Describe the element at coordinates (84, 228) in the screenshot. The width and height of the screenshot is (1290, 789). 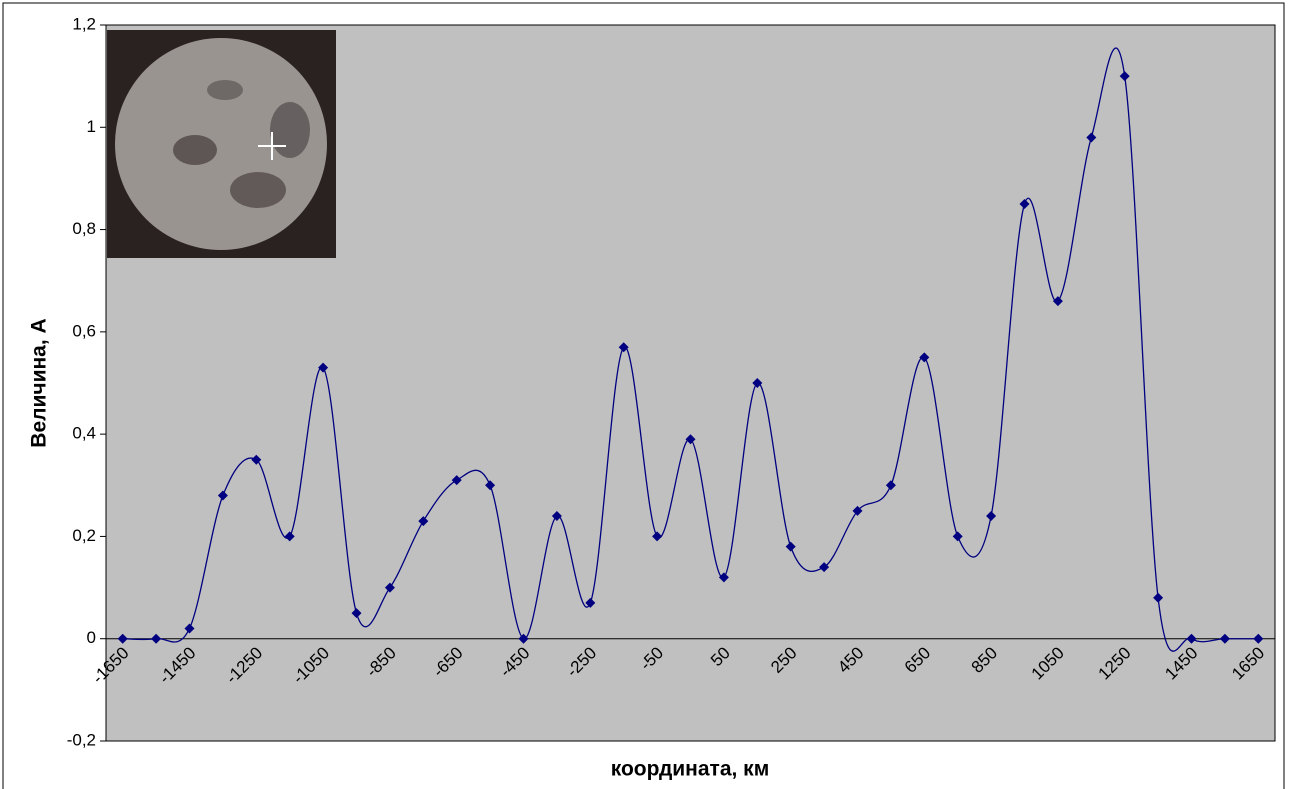
I see `y-tick-label: 0,8` at that location.